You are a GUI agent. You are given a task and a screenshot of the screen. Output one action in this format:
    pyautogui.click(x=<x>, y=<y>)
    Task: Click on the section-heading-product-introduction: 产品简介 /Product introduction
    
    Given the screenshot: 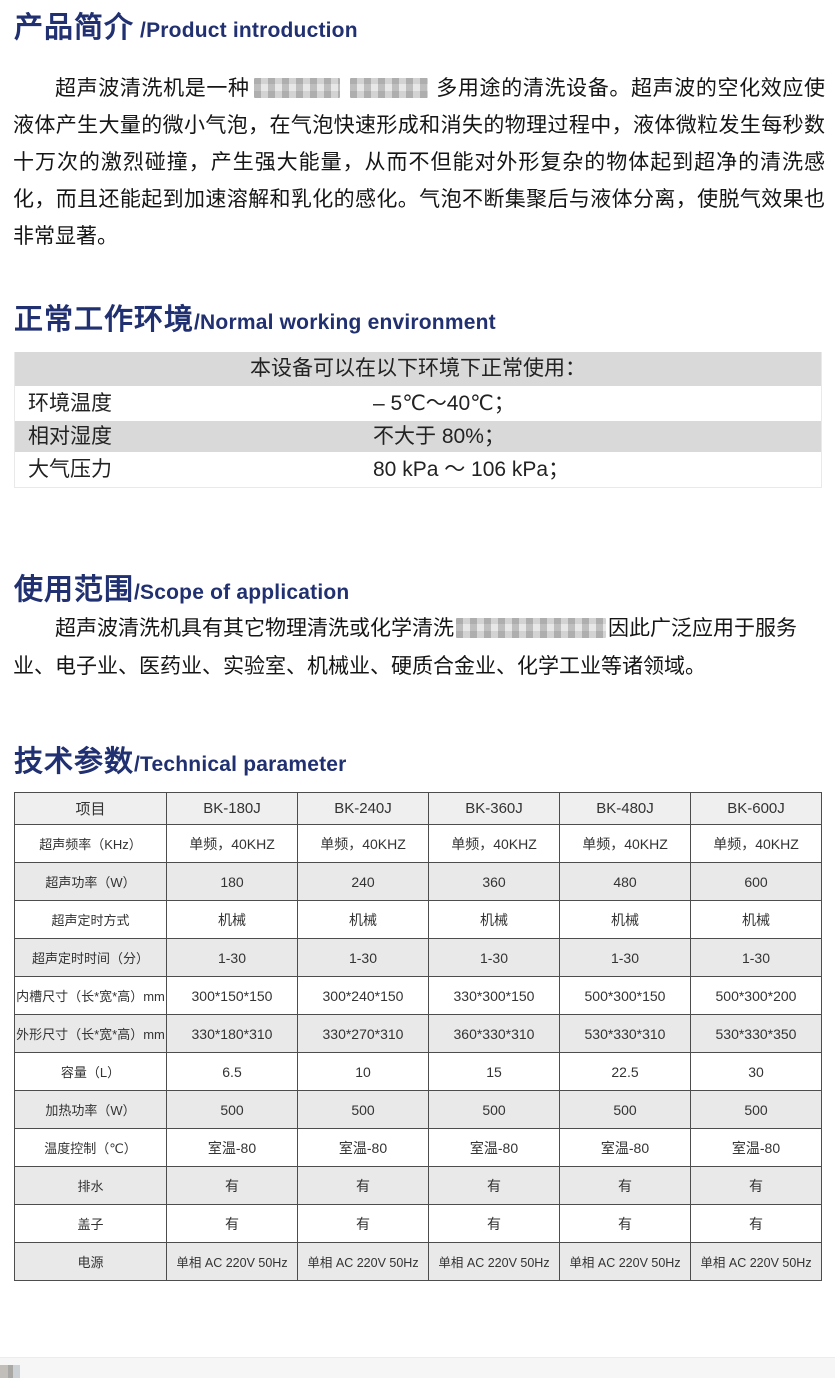 What is the action you would take?
    pyautogui.click(x=186, y=25)
    